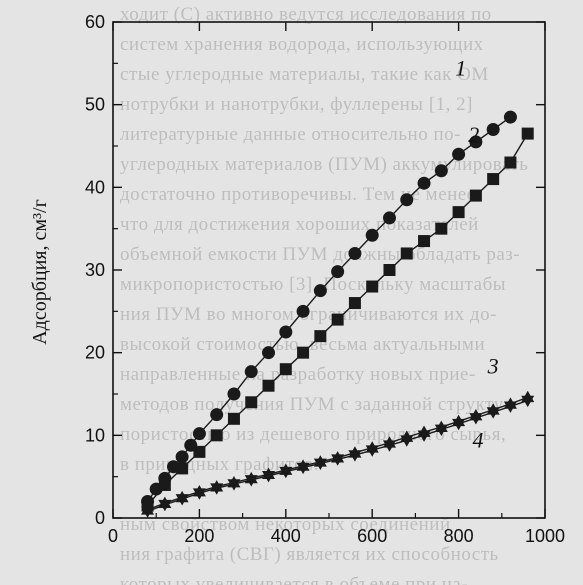 The width and height of the screenshot is (583, 585). What do you see at coordinates (95, 105) in the screenshot?
I see `y-tick-label: 50` at bounding box center [95, 105].